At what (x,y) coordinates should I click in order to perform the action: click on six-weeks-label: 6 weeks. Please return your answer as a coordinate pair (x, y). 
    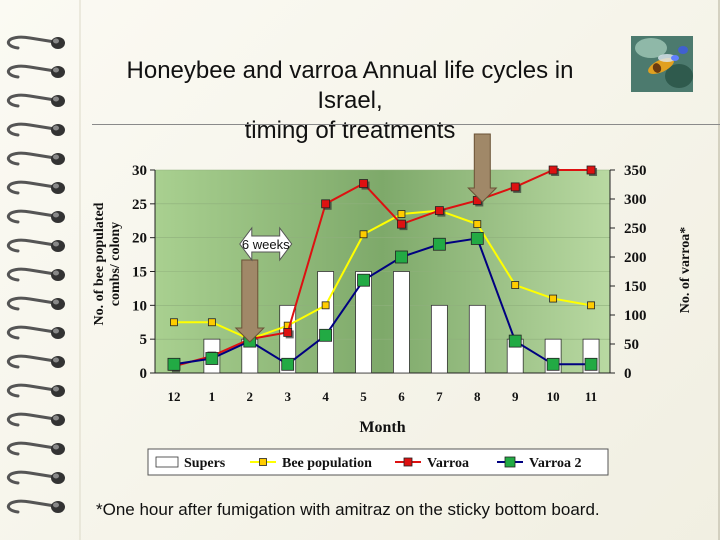
    Looking at the image, I should click on (266, 244).